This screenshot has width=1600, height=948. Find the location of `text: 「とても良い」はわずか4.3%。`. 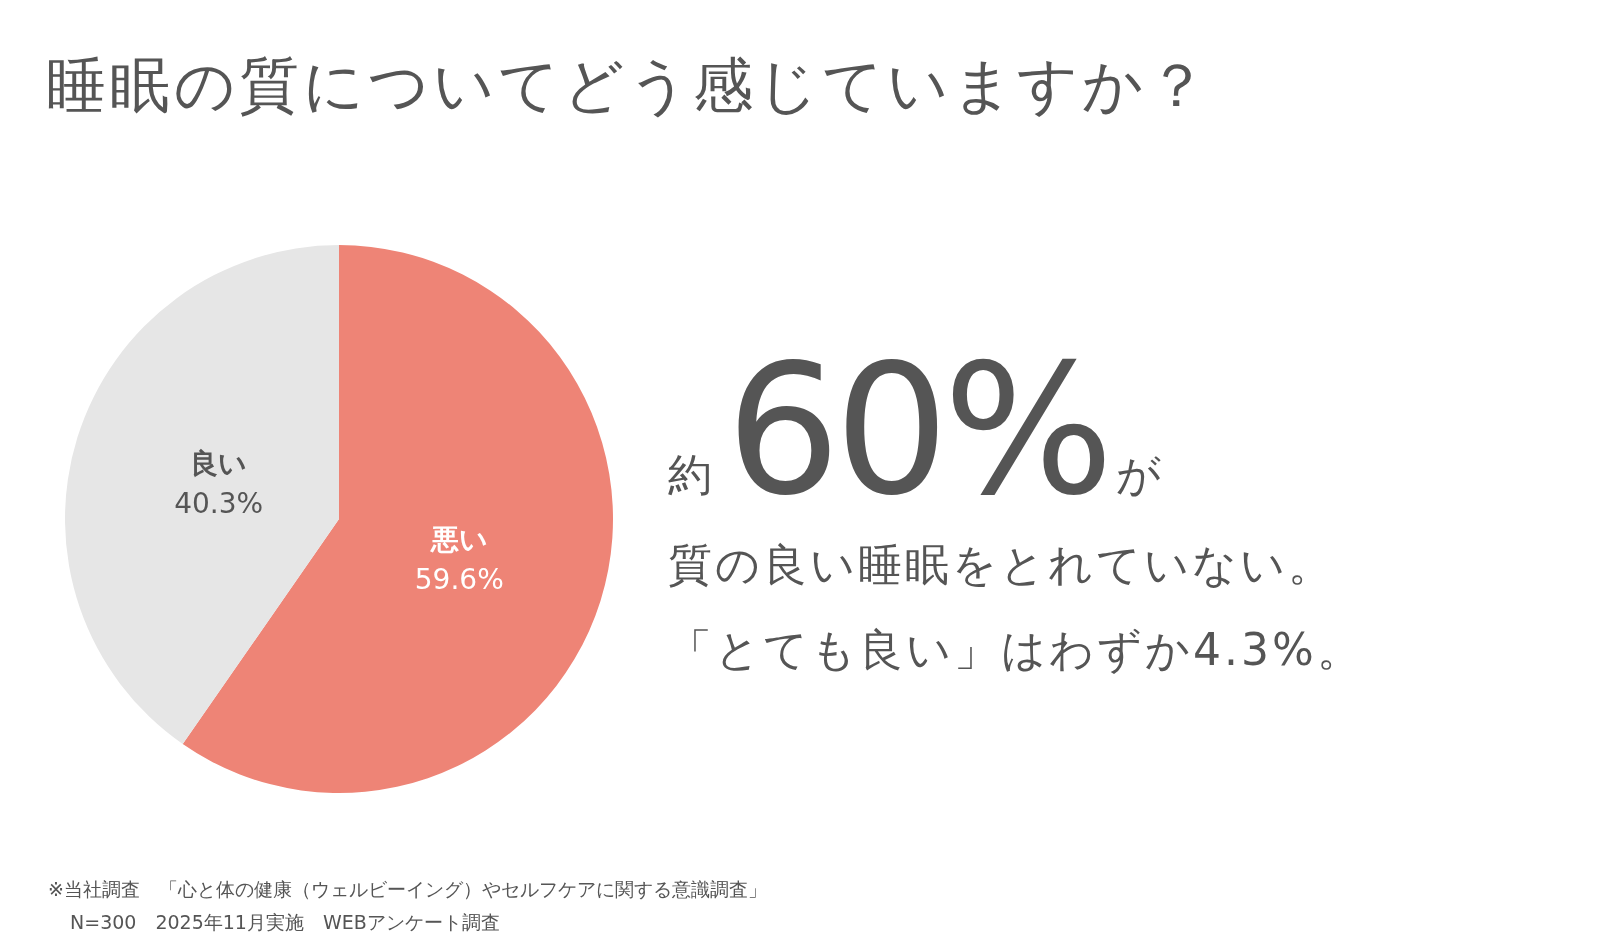

text: 「とても良い」はわずか4.3%。 is located at coordinates (1016, 649).